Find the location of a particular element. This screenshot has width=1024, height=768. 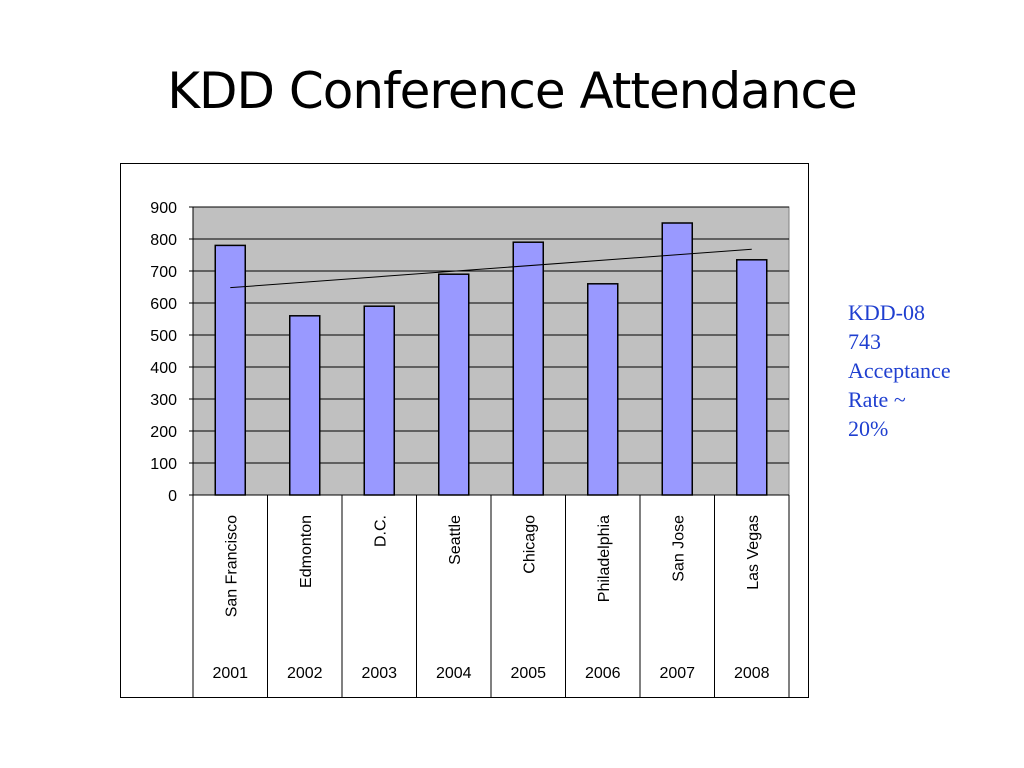

y-tick-label: 900 is located at coordinates (163, 208).